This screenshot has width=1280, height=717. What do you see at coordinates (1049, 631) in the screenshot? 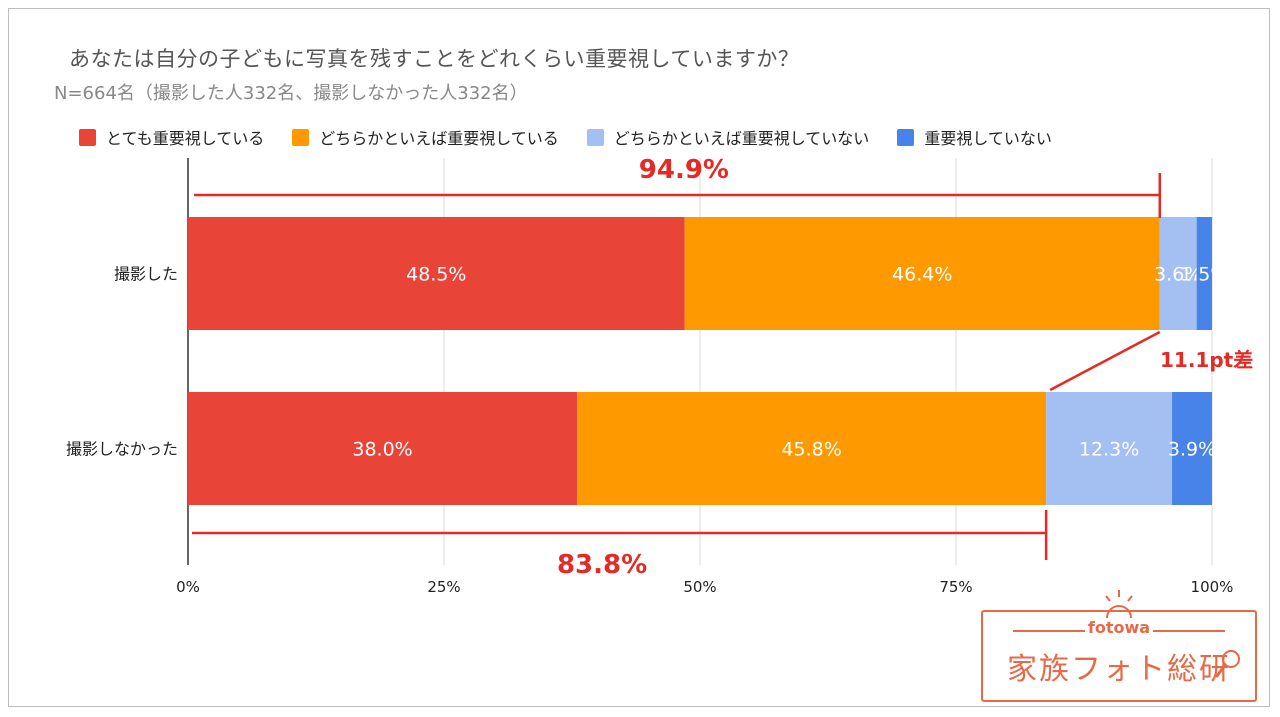
I see `logo-line-left` at bounding box center [1049, 631].